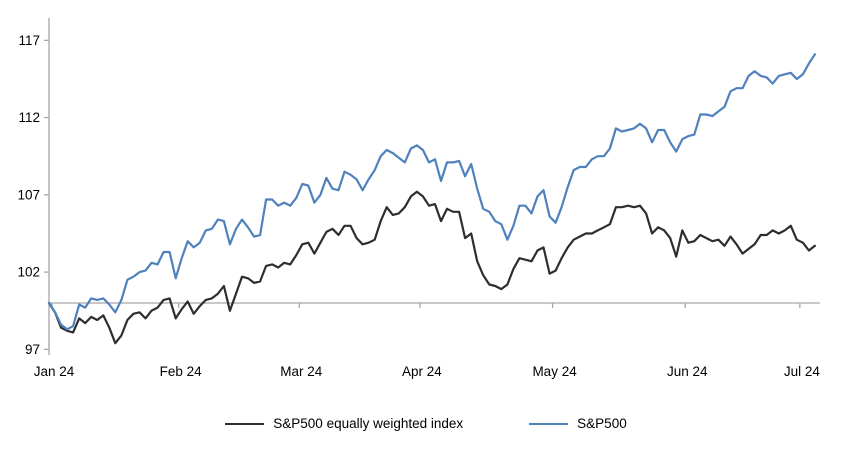 This screenshot has width=852, height=453. Describe the element at coordinates (301, 371) in the screenshot. I see `x-axis-tick-label: Mar 24` at that location.